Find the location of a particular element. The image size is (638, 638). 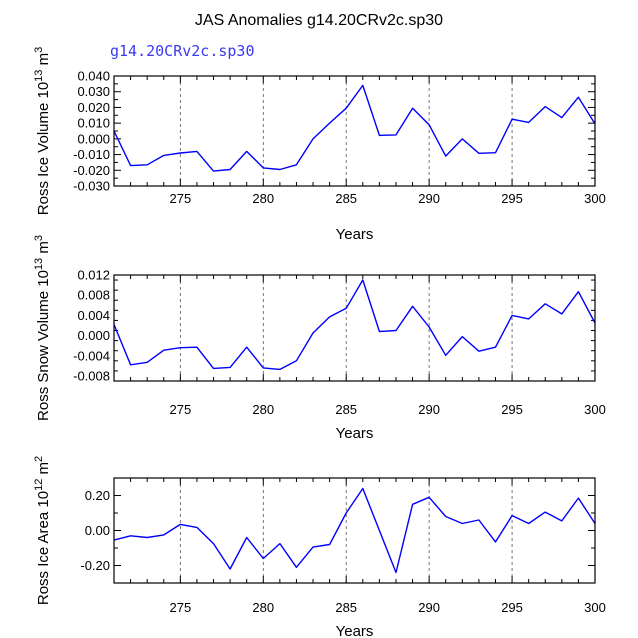

y-tick-label: 0.040 is located at coordinates (93, 76).